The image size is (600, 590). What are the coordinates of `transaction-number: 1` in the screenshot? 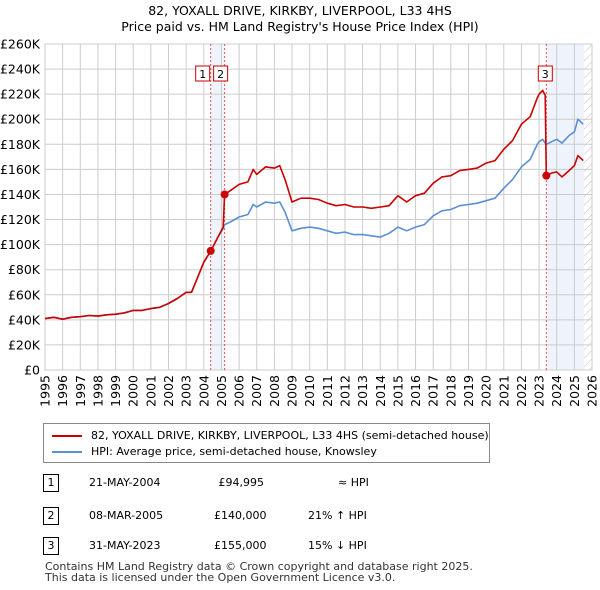 It's located at (51, 483).